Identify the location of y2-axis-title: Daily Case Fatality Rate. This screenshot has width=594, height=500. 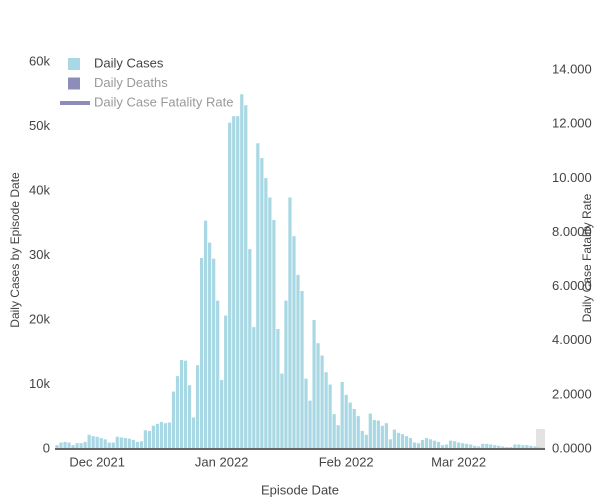
(587, 257).